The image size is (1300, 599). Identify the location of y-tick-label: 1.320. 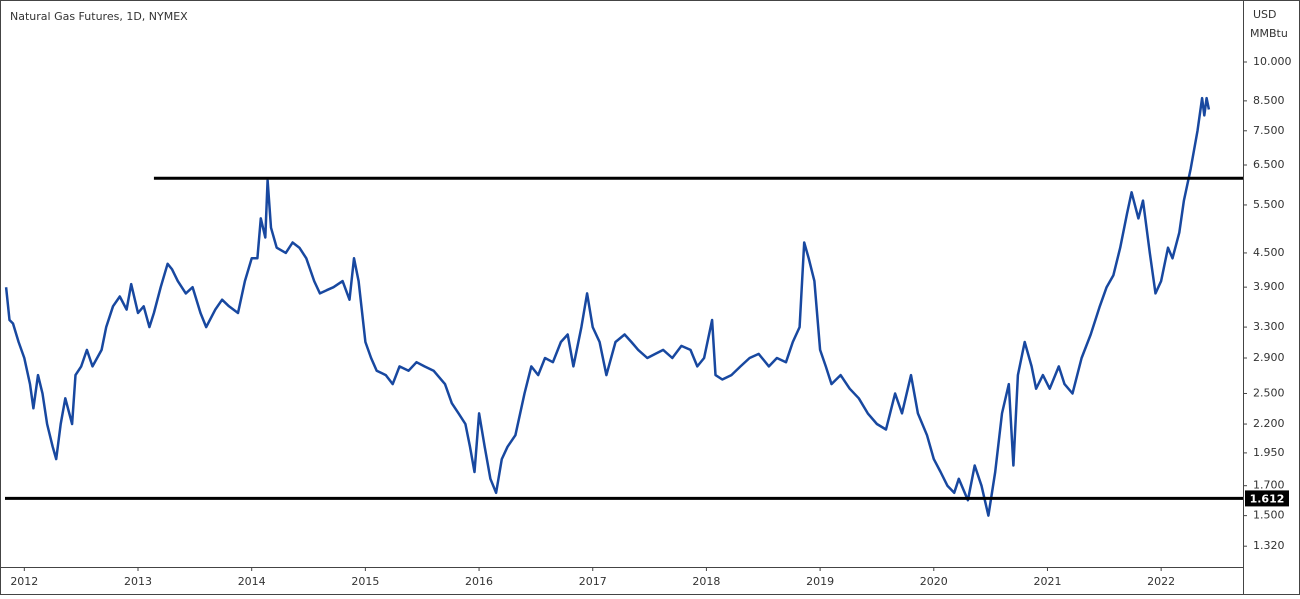
(1269, 545).